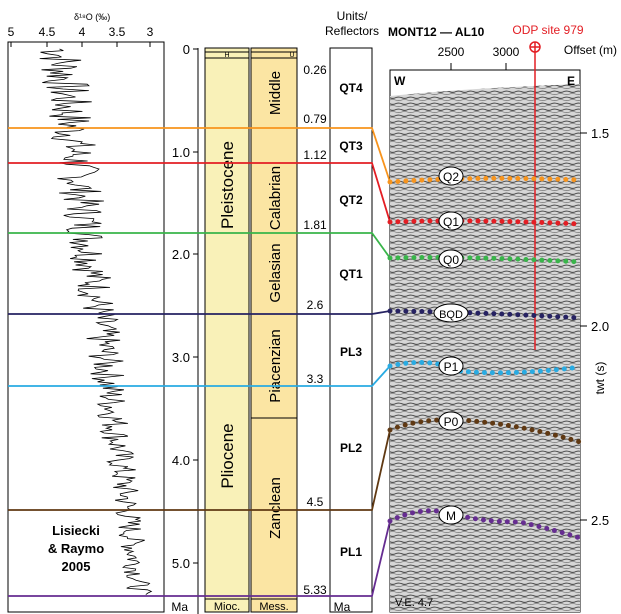 This screenshot has height=614, width=621. What do you see at coordinates (436, 32) in the screenshot?
I see `seismic-title: MONT12 — AL10` at bounding box center [436, 32].